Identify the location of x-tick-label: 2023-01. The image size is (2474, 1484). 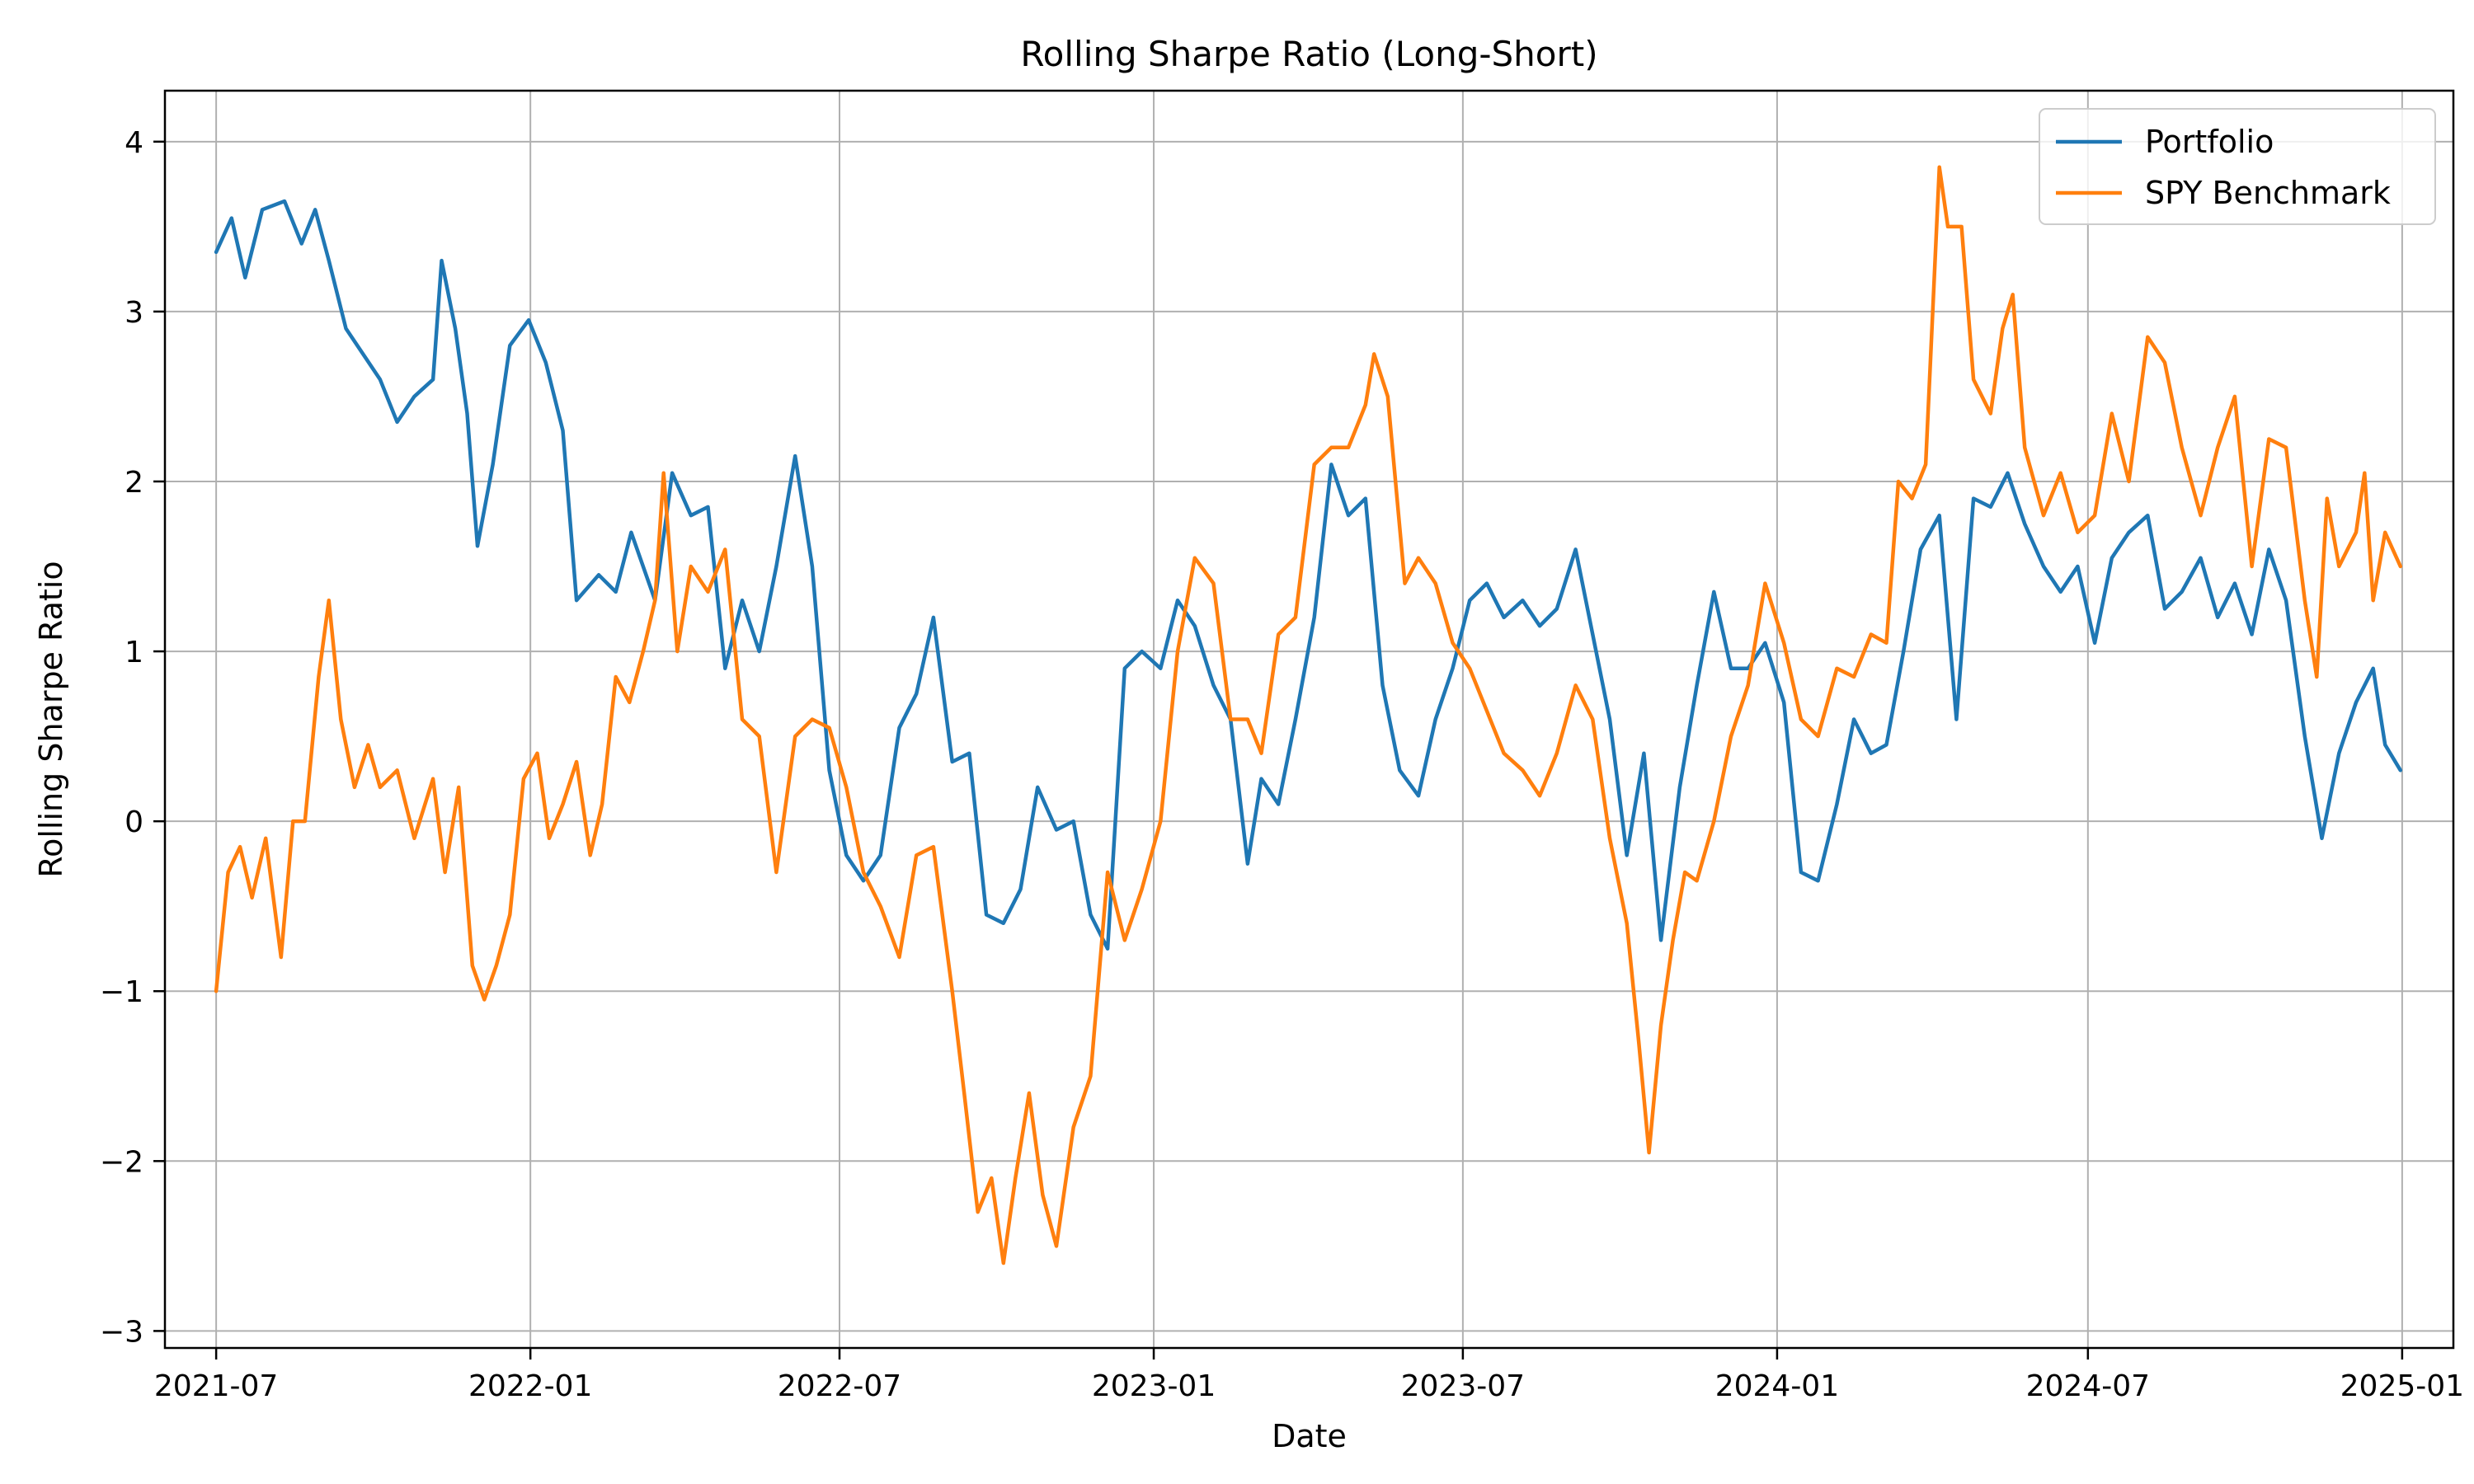
(1154, 1386).